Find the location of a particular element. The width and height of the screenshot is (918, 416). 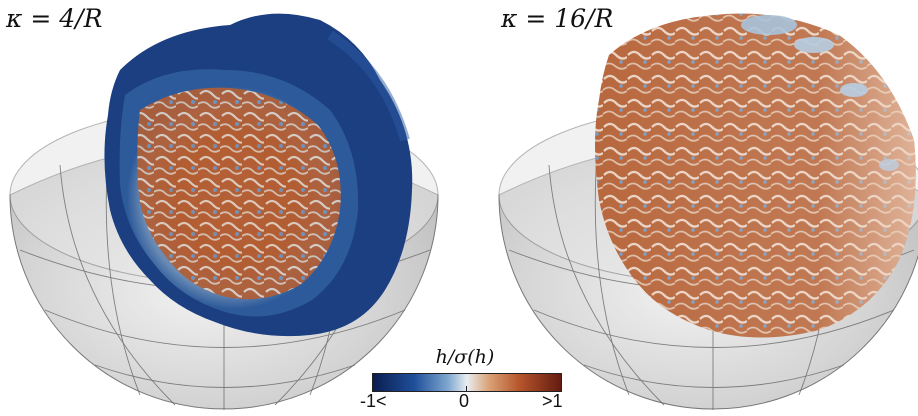

colorbar-title: h/σ(h) is located at coordinates (465, 357).